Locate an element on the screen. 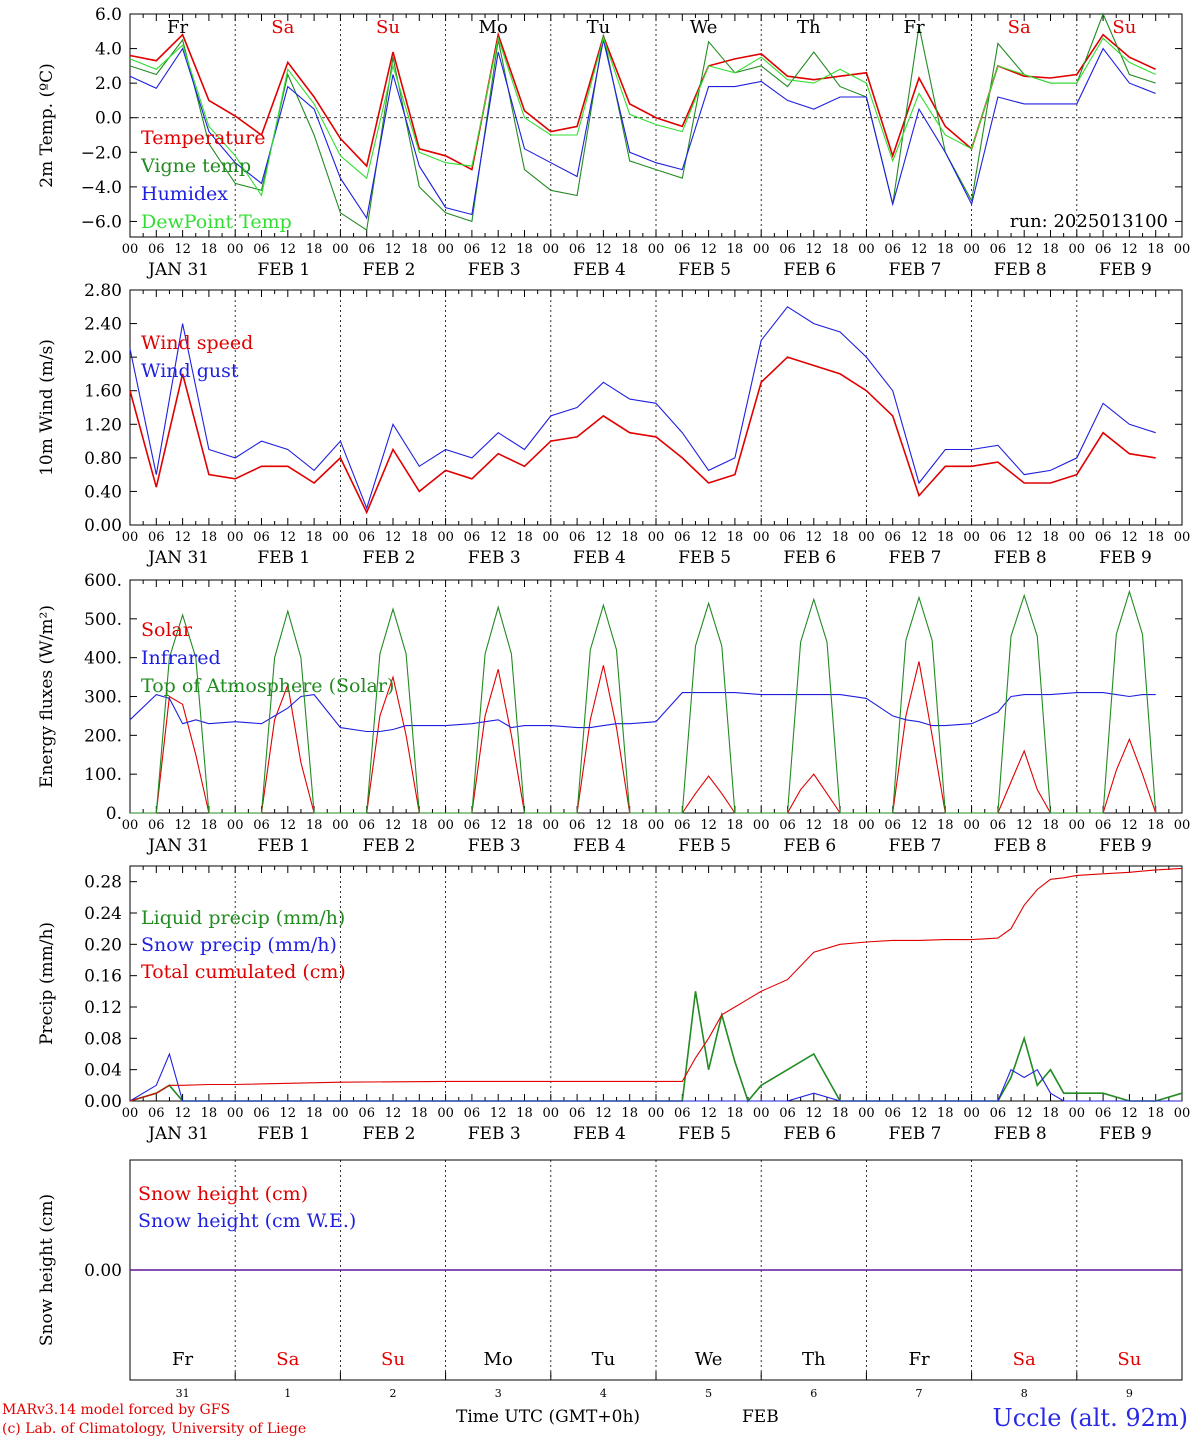 This screenshot has height=1440, width=1194. model-credit: MARv3.14 model forced by GFS is located at coordinates (116, 1410).